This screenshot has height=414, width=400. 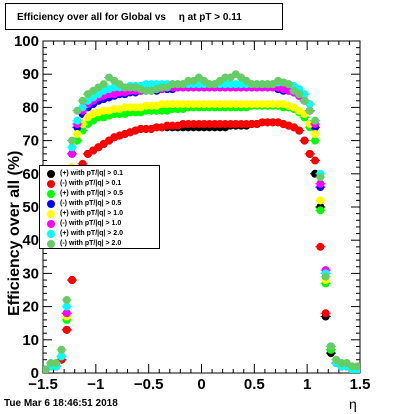 I want to click on y-tick-label: 40, so click(x=30, y=240).